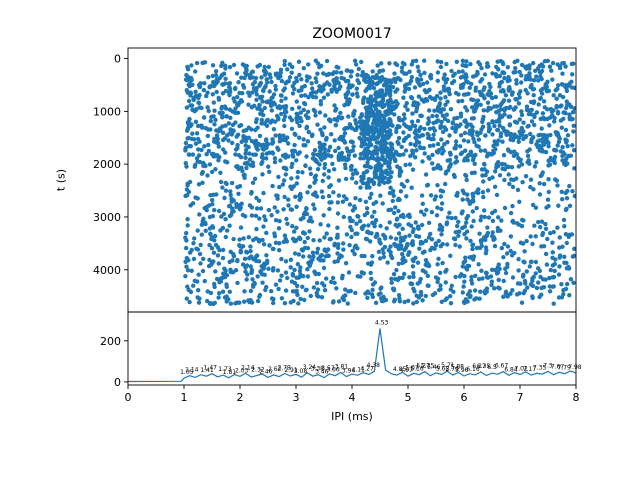 This screenshot has width=640, height=480. I want to click on ipi-annotation: 3.66, so click(333, 370).